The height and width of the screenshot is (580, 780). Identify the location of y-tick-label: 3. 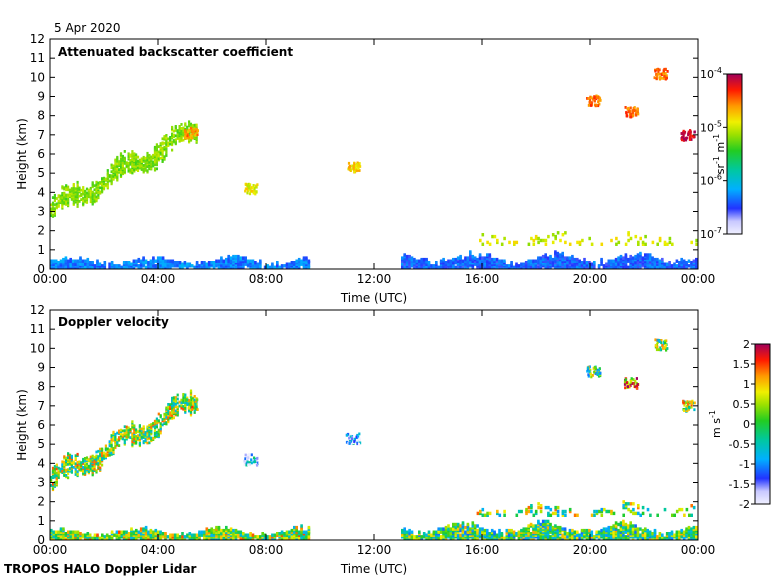
(41, 483).